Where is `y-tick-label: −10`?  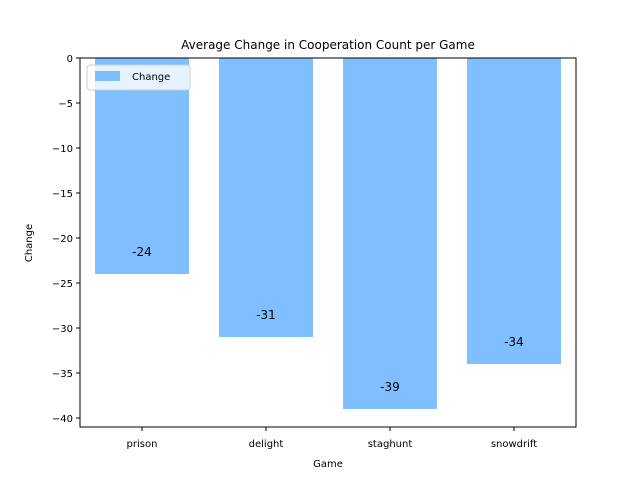
y-tick-label: −10 is located at coordinates (62, 149).